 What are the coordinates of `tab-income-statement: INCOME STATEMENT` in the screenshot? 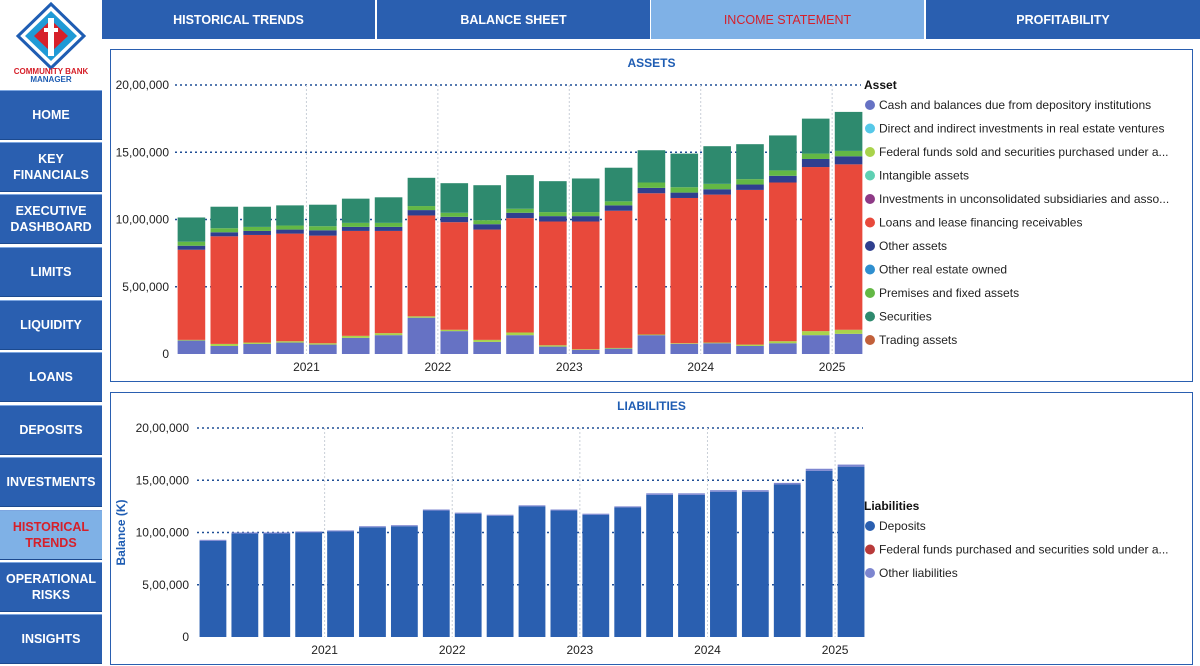 It's located at (787, 19).